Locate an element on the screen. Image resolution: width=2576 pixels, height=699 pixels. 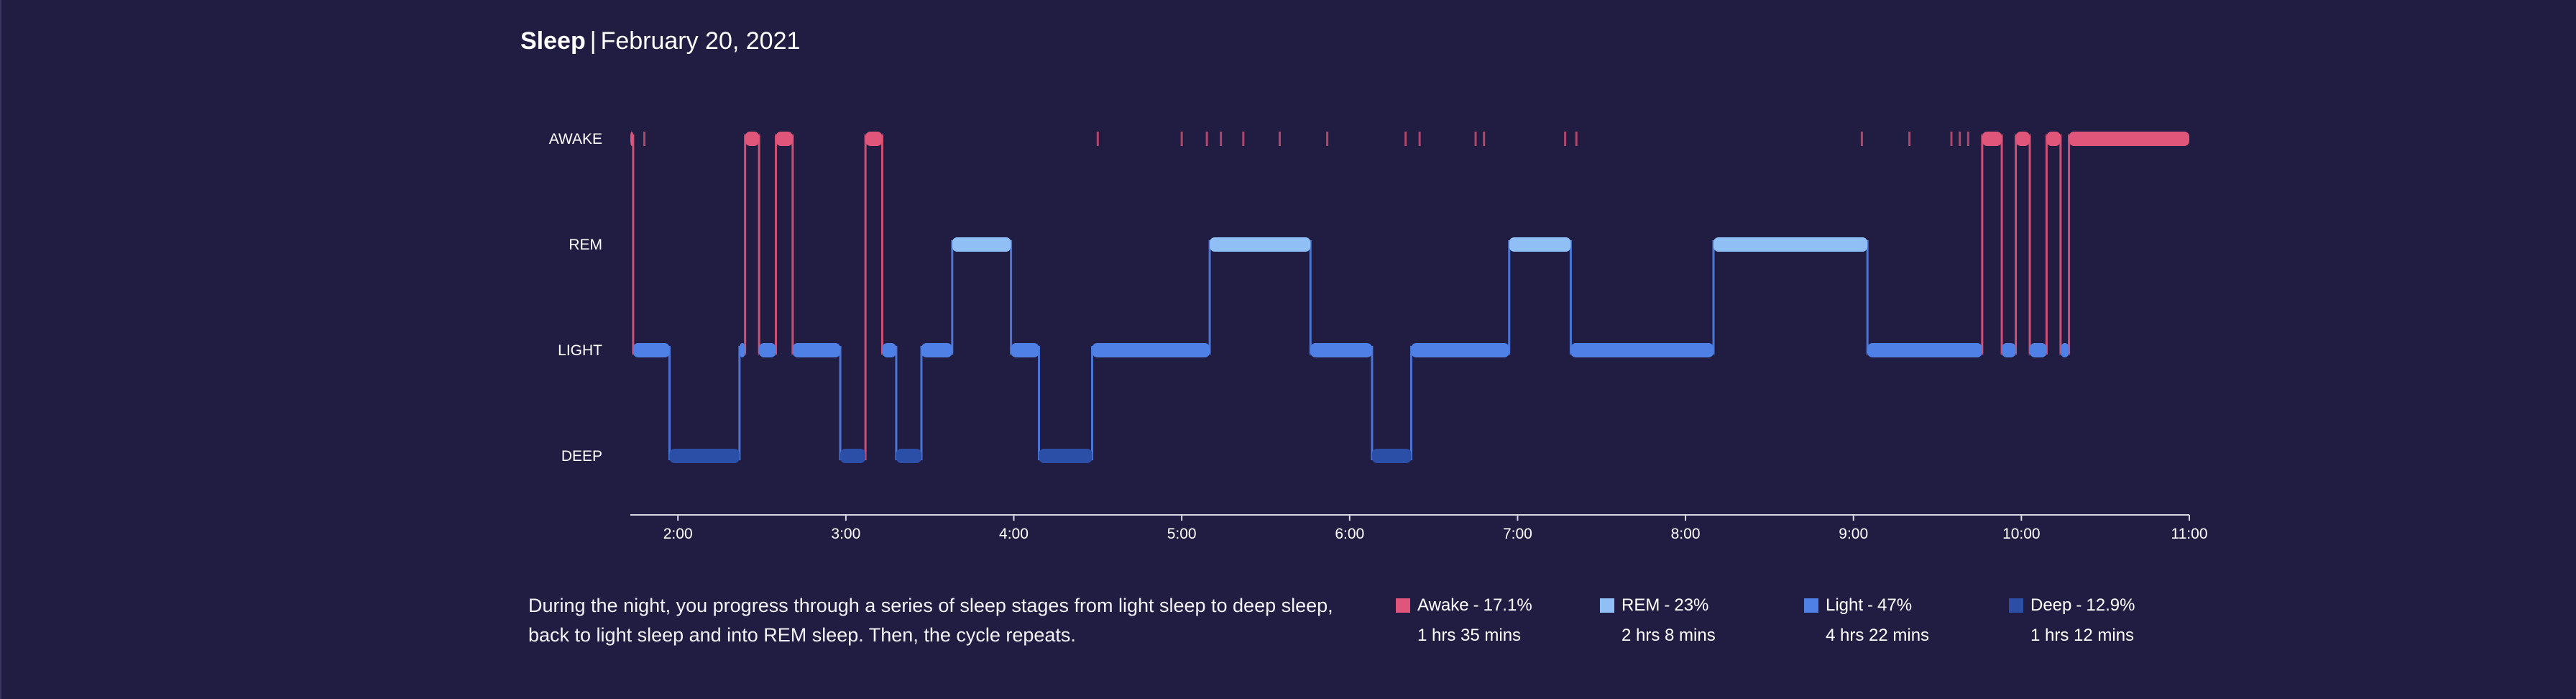
legend-item-light: Light -47% 4 hrs 22 mins is located at coordinates (1897, 620).